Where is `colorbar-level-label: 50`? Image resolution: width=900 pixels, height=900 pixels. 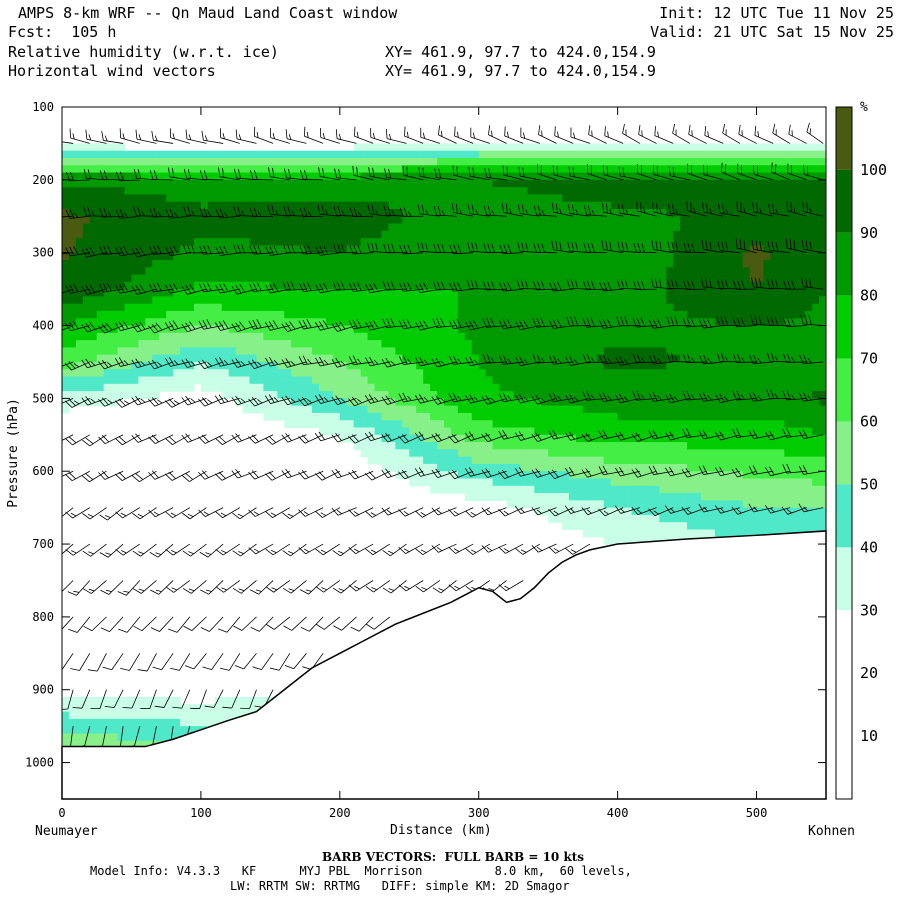
colorbar-level-label: 50 is located at coordinates (869, 484).